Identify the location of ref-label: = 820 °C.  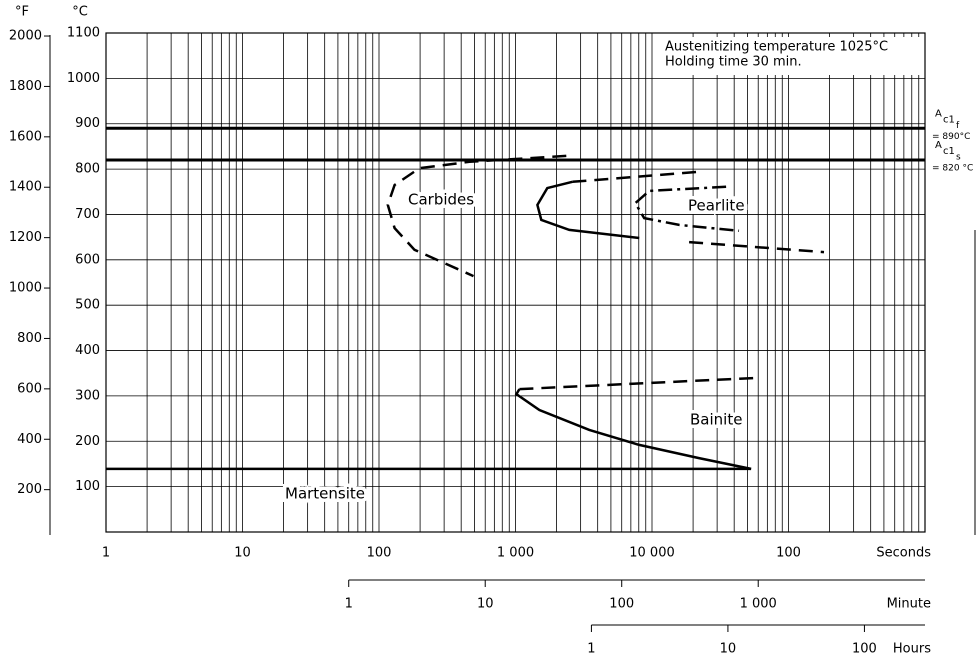
(952, 169).